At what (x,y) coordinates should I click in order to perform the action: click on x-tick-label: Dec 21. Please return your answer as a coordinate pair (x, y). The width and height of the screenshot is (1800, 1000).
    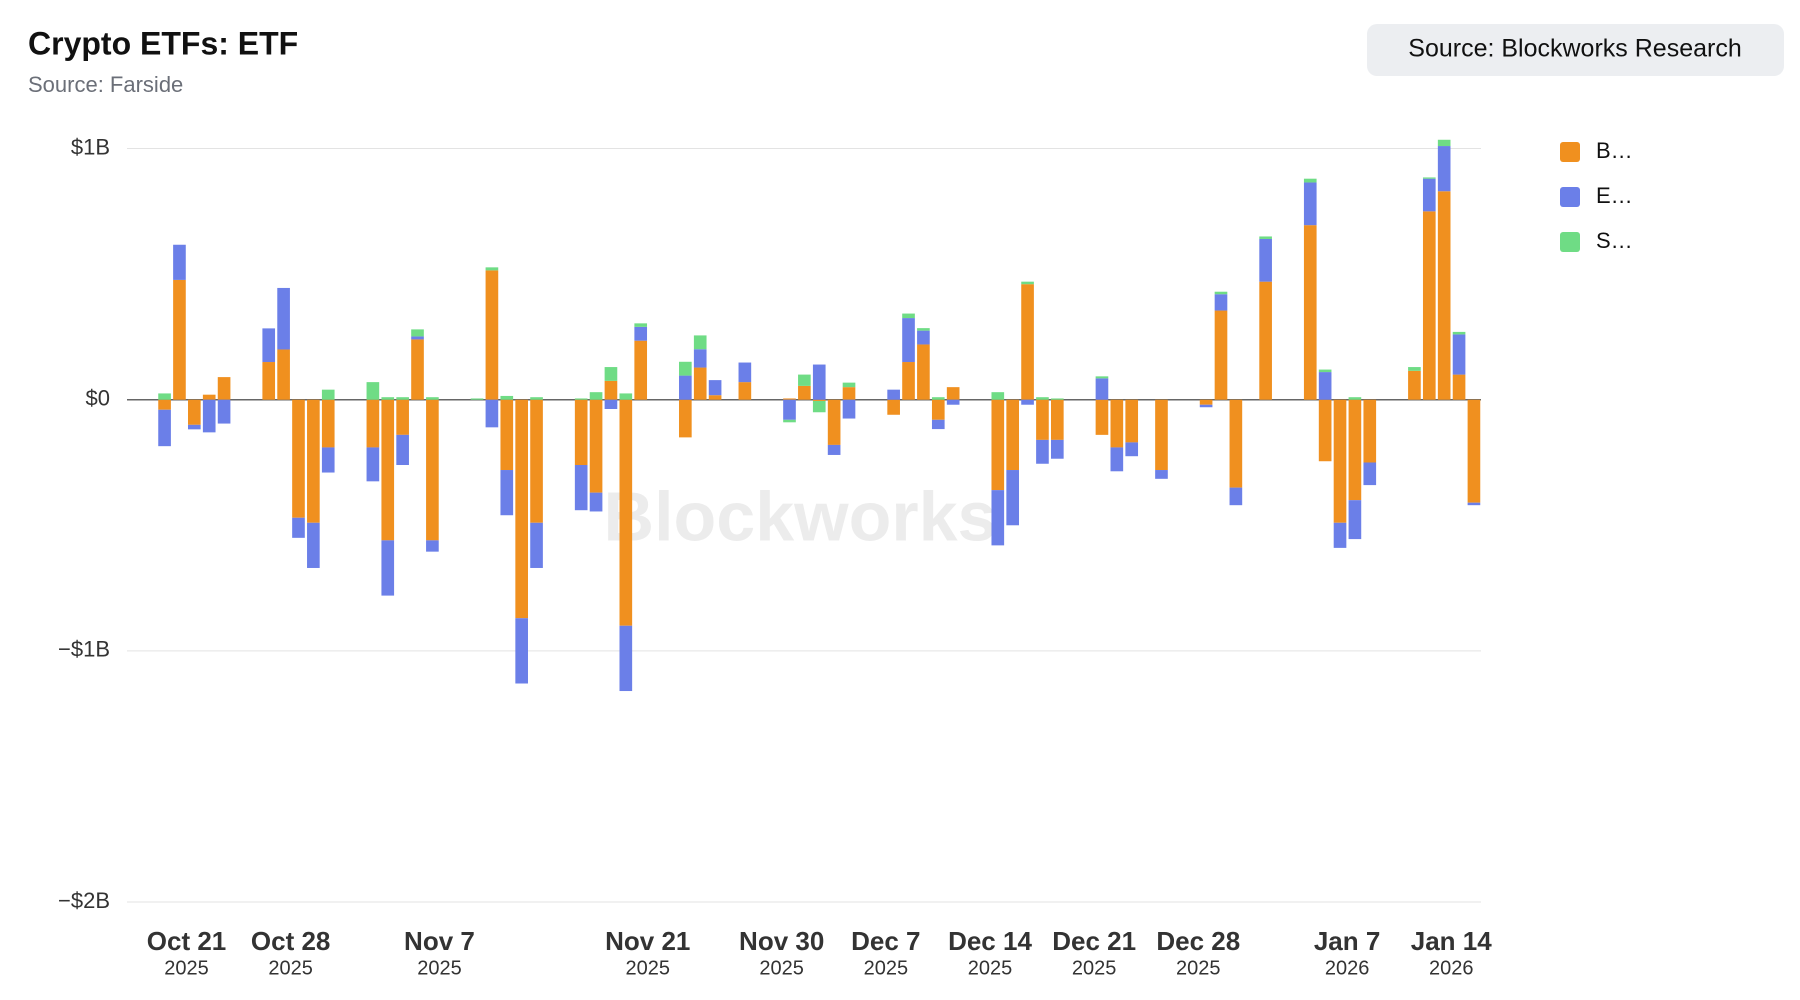
    Looking at the image, I should click on (1094, 941).